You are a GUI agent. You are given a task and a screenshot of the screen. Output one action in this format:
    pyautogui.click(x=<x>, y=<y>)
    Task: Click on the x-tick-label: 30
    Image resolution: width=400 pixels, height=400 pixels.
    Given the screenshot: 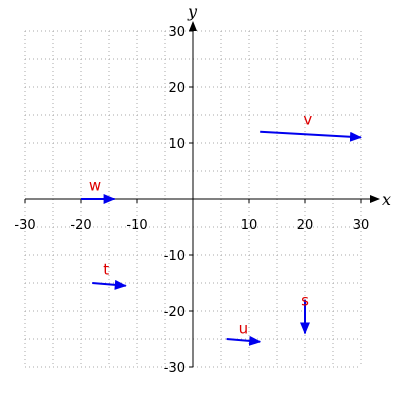 What is the action you would take?
    pyautogui.click(x=361, y=225)
    